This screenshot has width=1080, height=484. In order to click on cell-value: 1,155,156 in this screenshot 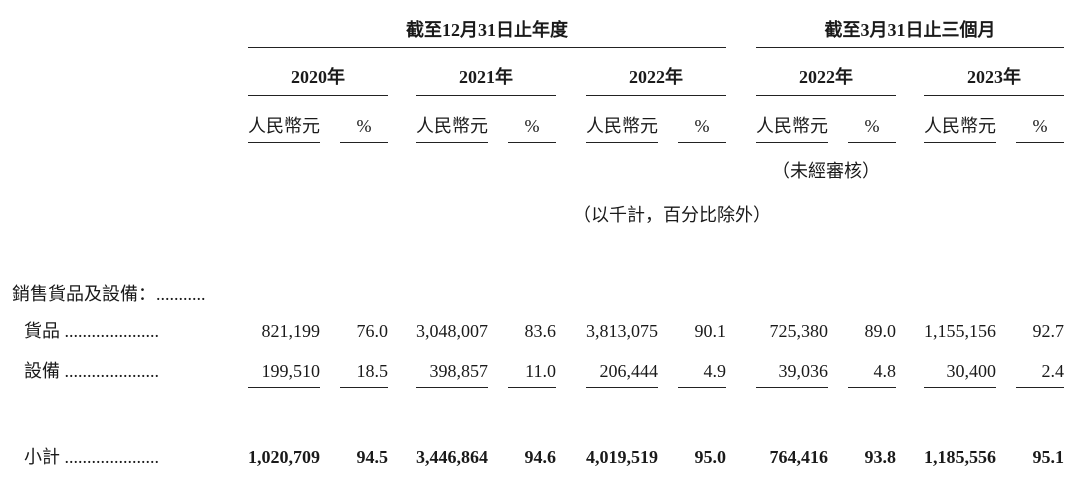, I will do `click(960, 331)`.